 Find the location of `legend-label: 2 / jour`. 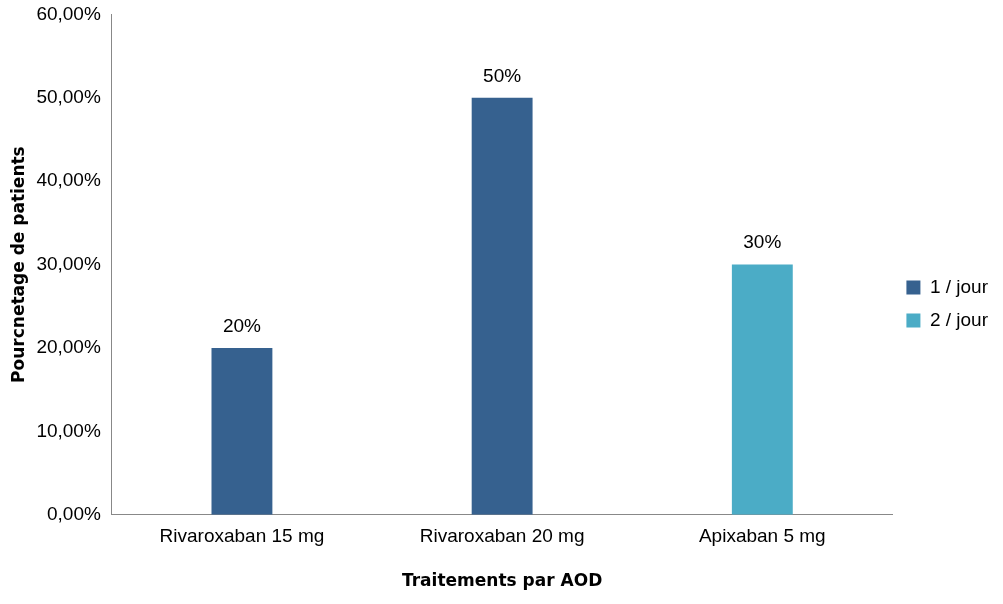

legend-label: 2 / jour is located at coordinates (959, 319).